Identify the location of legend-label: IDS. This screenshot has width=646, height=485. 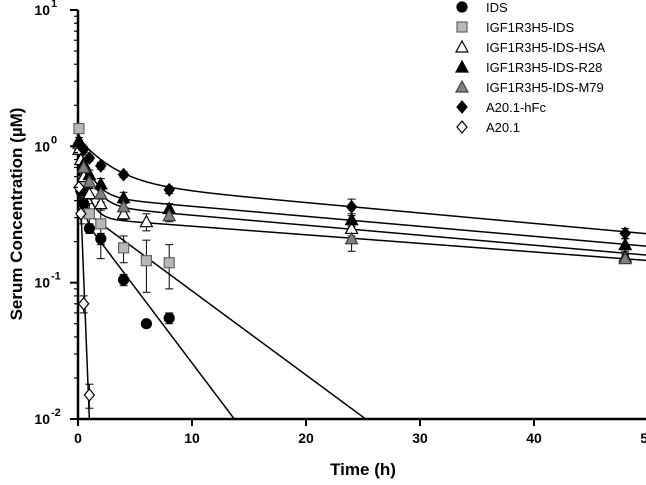
(497, 7).